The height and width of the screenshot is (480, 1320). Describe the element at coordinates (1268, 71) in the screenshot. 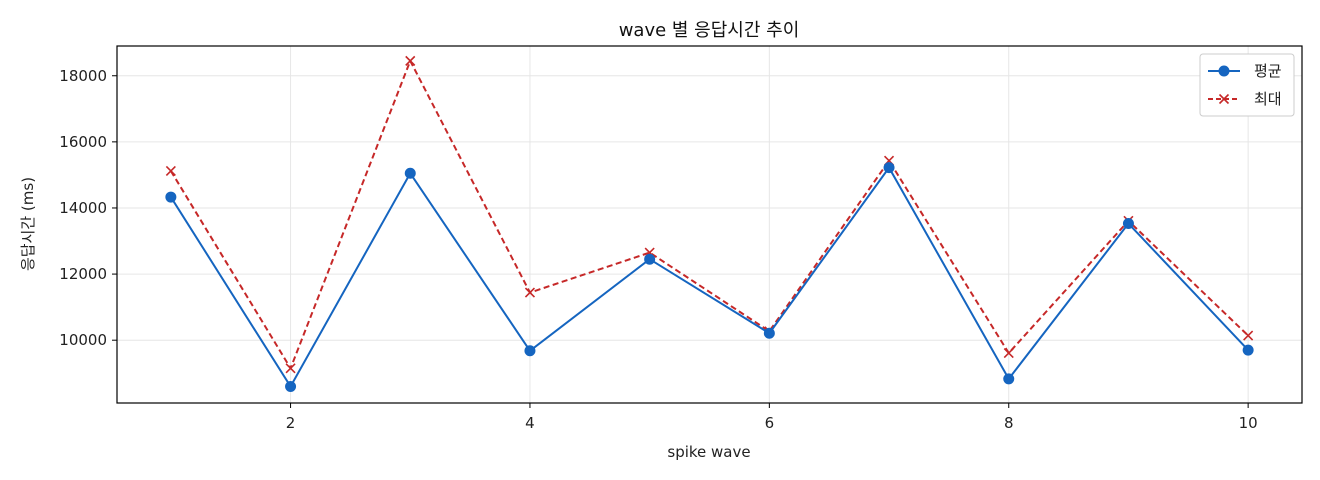

I see `legend-label-avg: 평균` at that location.